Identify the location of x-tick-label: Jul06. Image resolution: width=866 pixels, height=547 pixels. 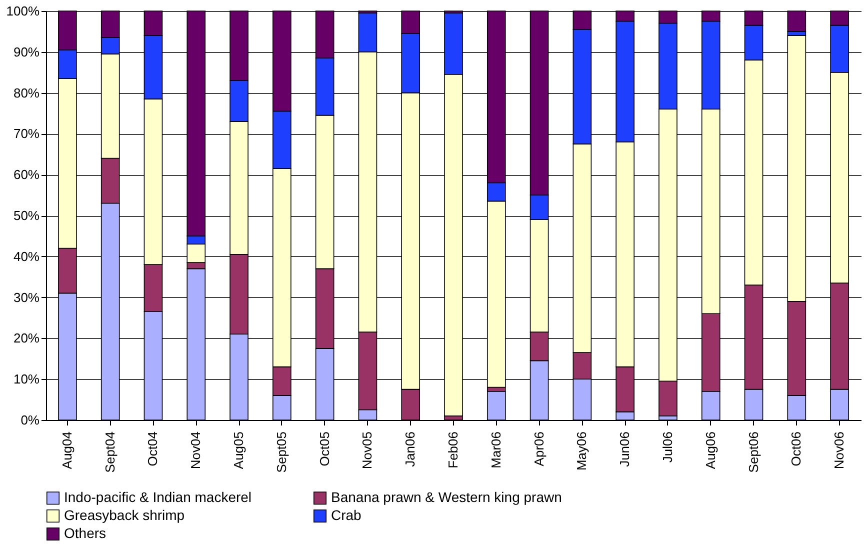
(667, 447).